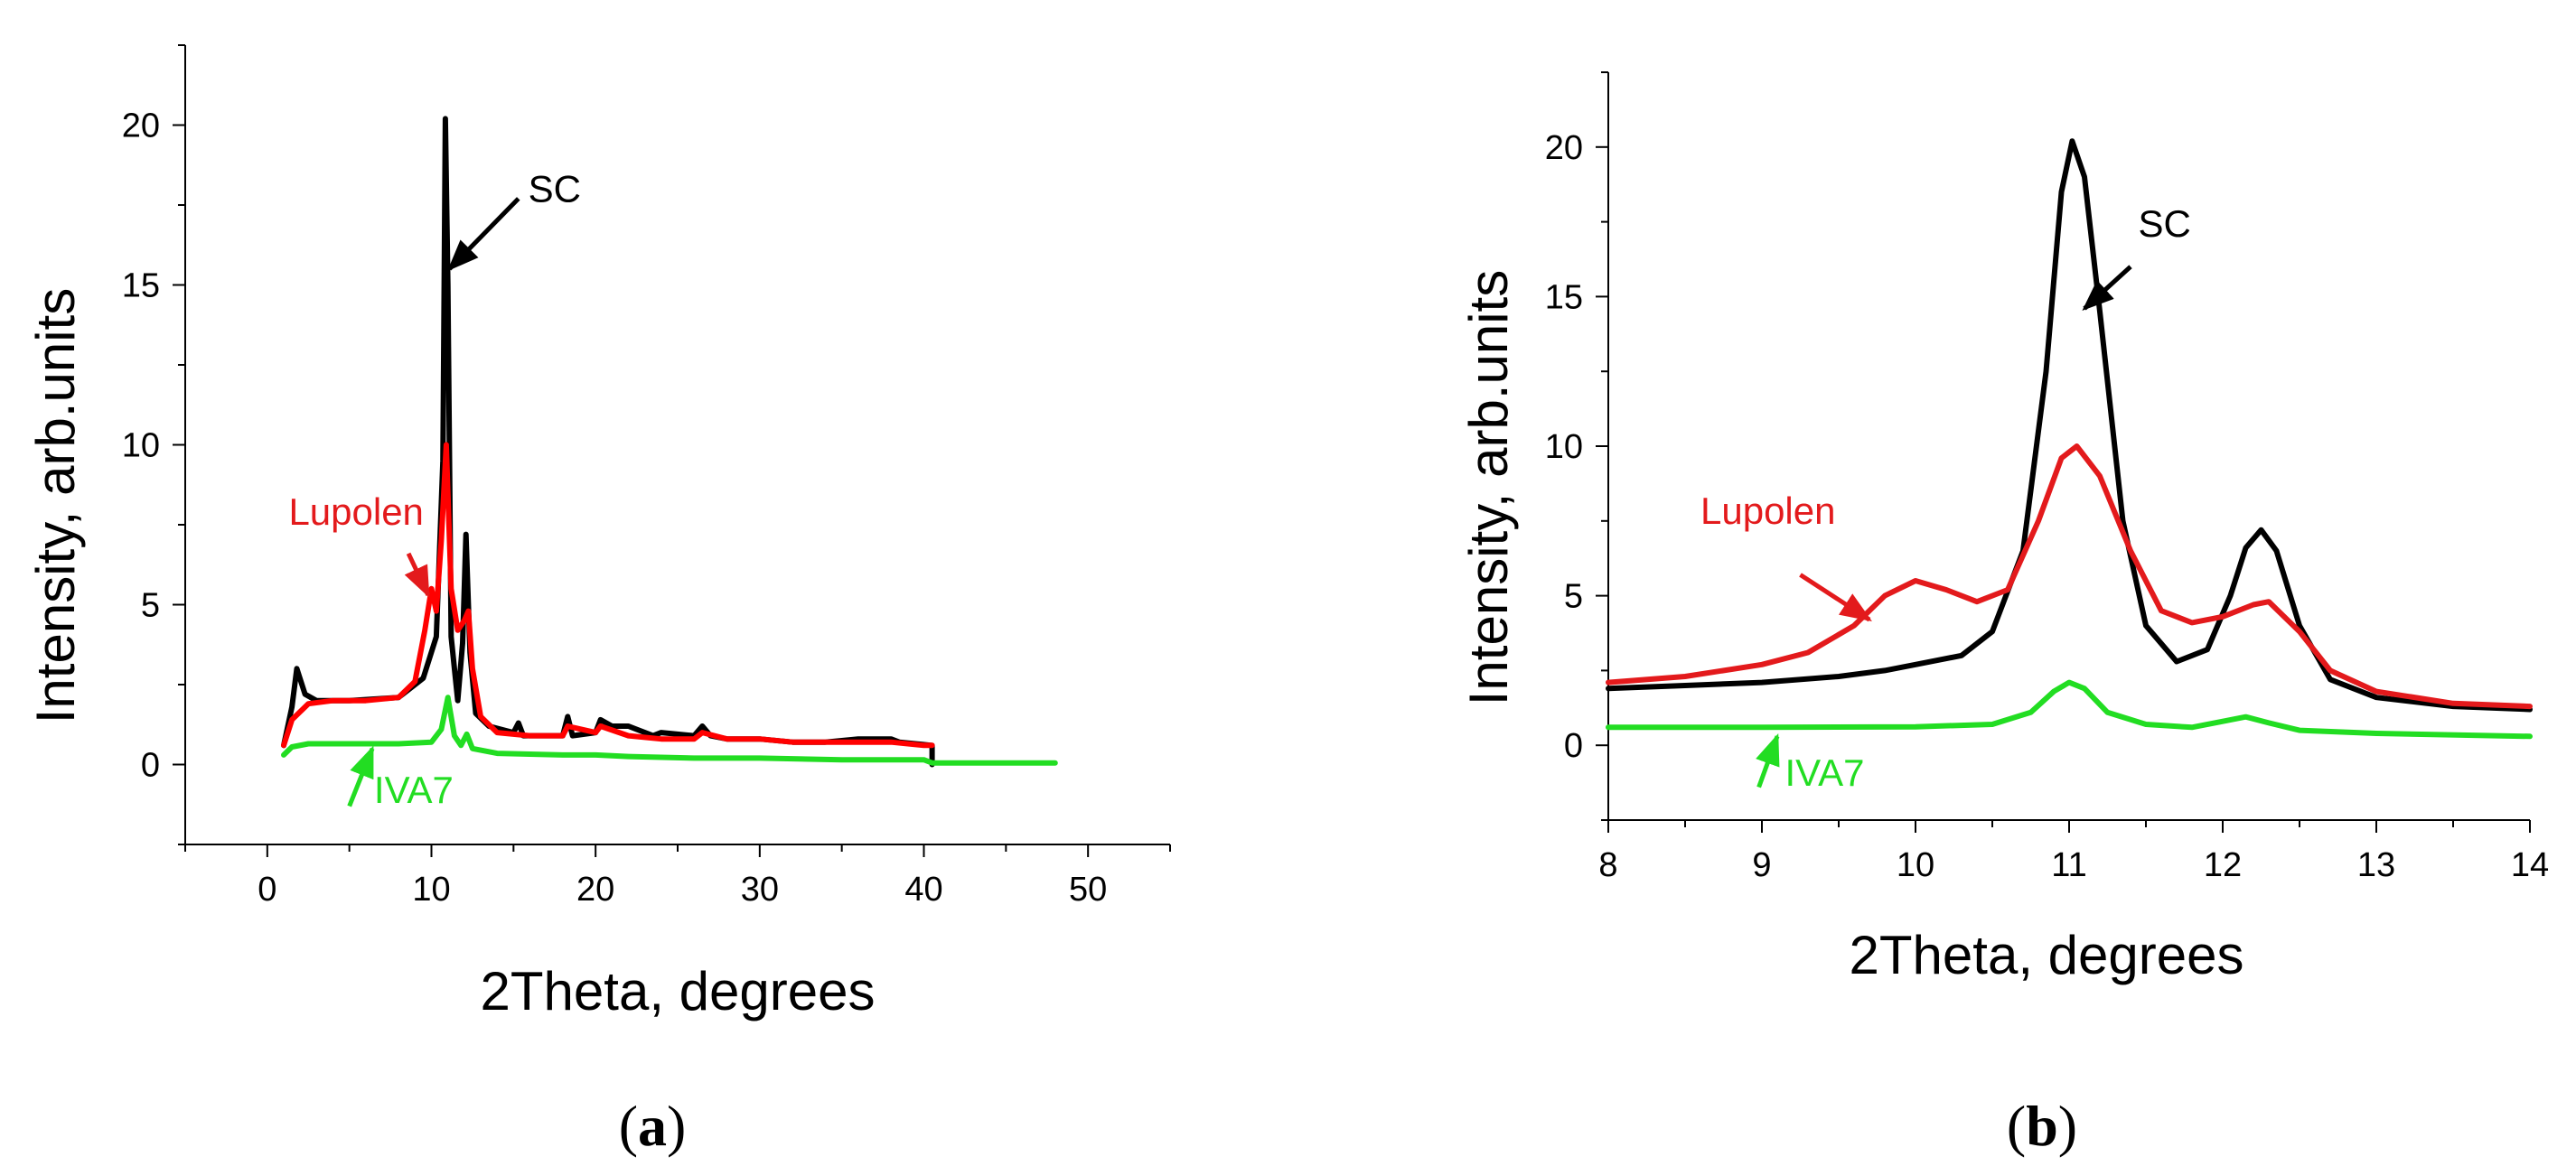 This screenshot has width=2576, height=1166. I want to click on x-tick-label: 8, so click(1607, 865).